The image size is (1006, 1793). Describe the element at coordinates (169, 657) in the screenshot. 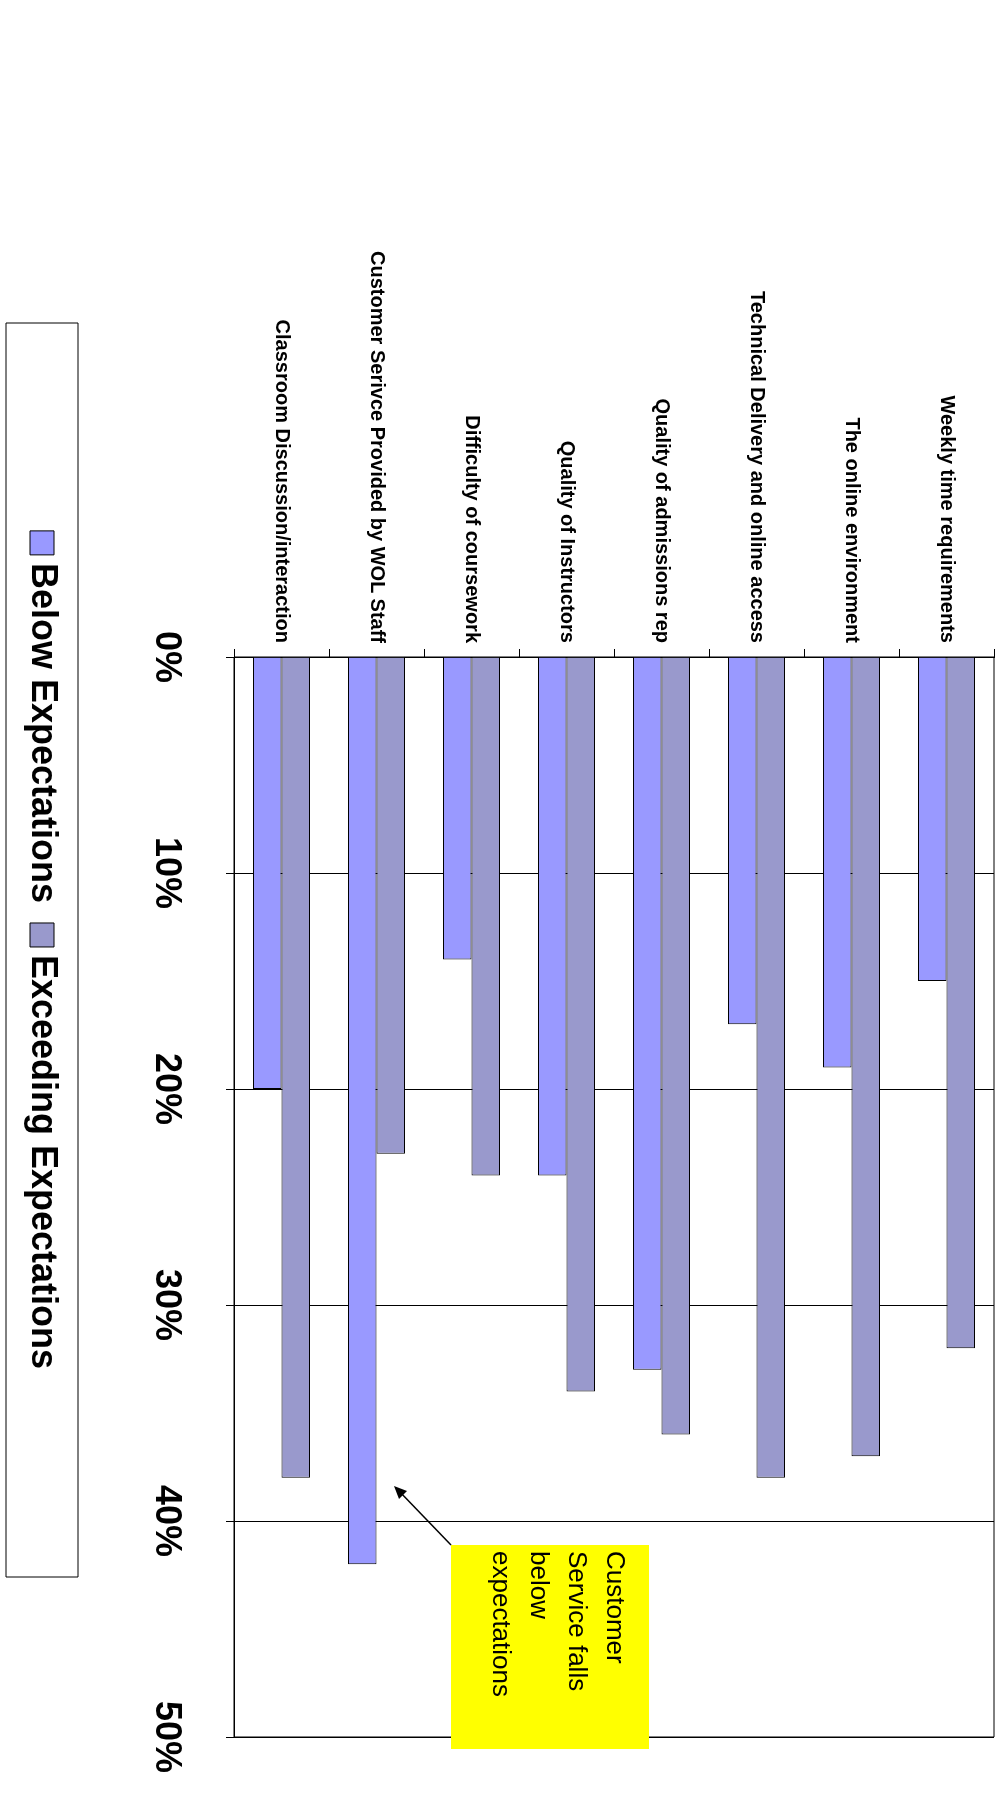

I see `y-tick-label: 0%` at that location.